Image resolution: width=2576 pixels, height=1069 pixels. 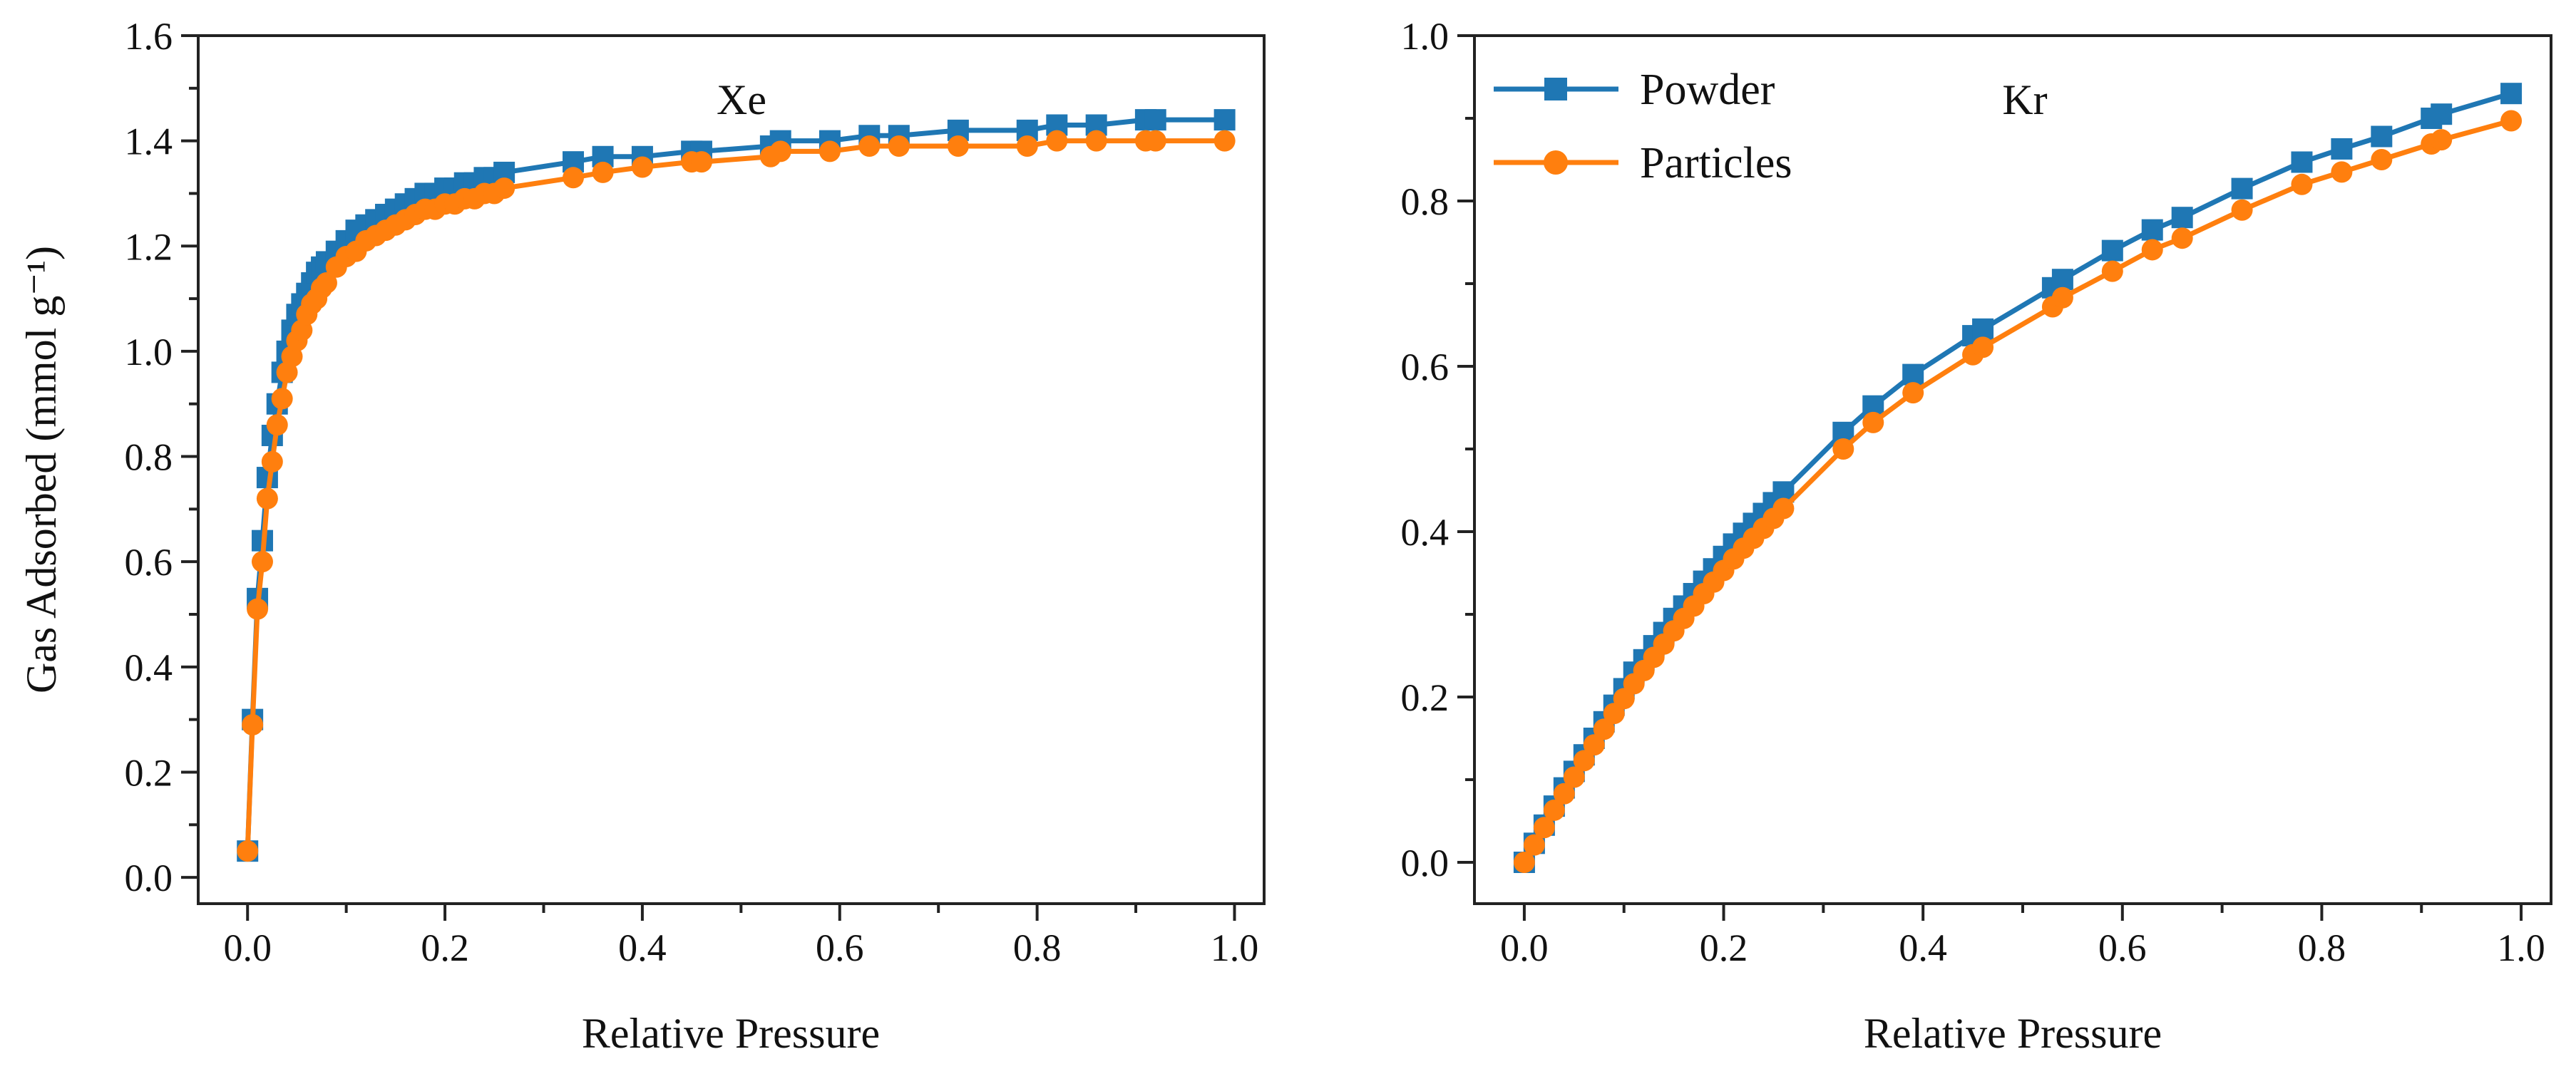 What do you see at coordinates (840, 947) in the screenshot?
I see `xe-x-tick-label: 0.6` at bounding box center [840, 947].